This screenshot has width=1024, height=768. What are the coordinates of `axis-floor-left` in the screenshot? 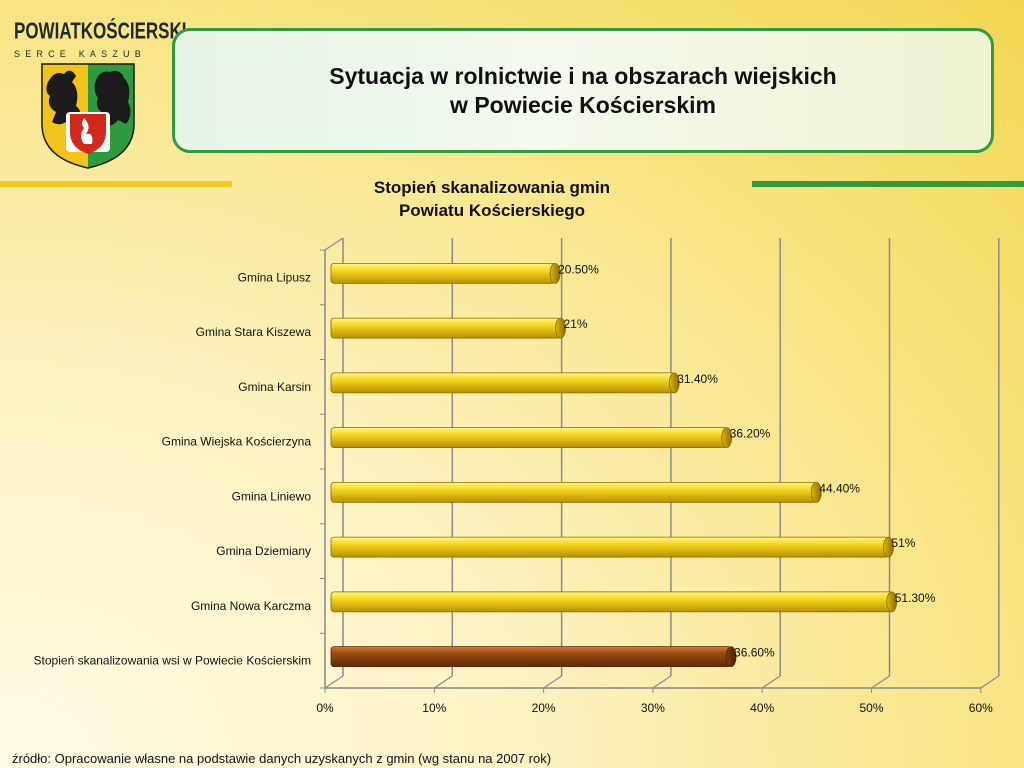 It's located at (334, 682).